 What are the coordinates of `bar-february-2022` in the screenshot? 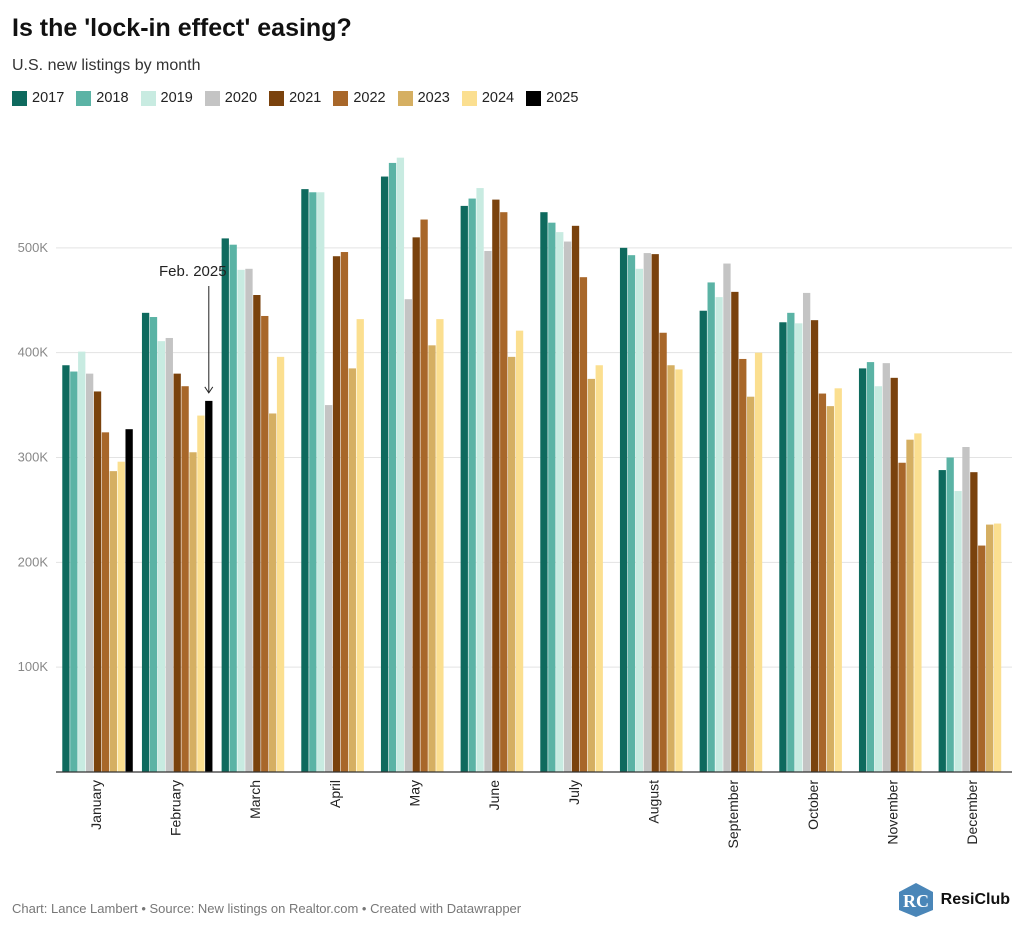 It's located at (185, 579).